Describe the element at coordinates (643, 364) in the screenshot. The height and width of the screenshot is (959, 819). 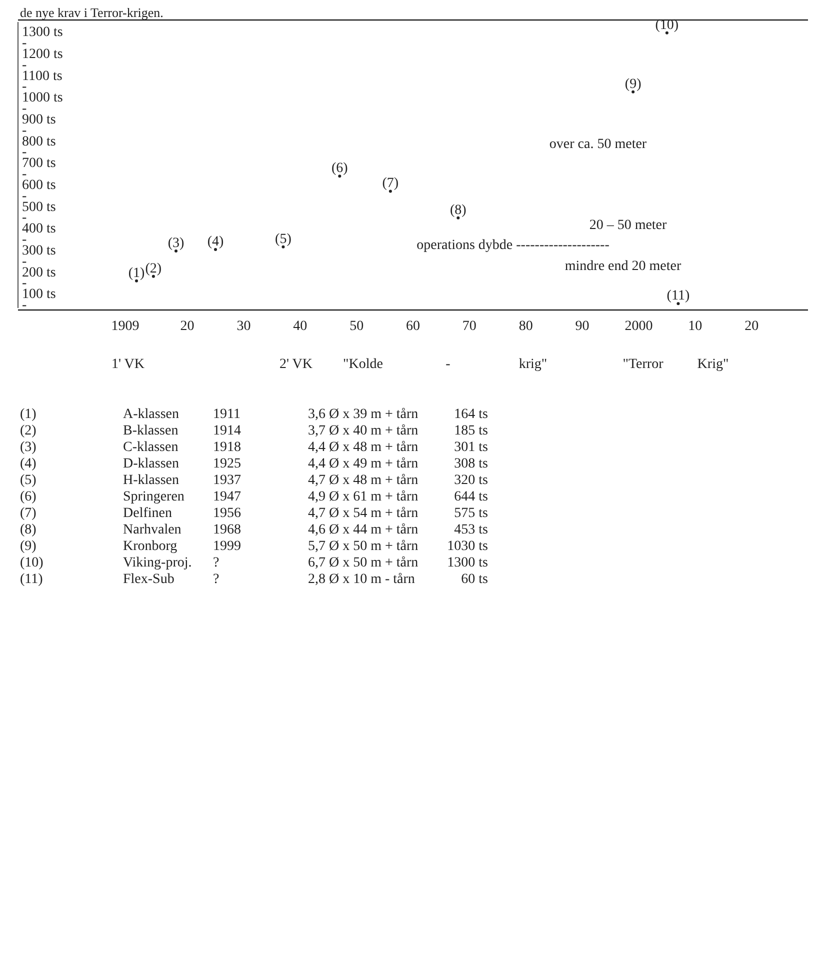
I see `text: "Terror` at that location.